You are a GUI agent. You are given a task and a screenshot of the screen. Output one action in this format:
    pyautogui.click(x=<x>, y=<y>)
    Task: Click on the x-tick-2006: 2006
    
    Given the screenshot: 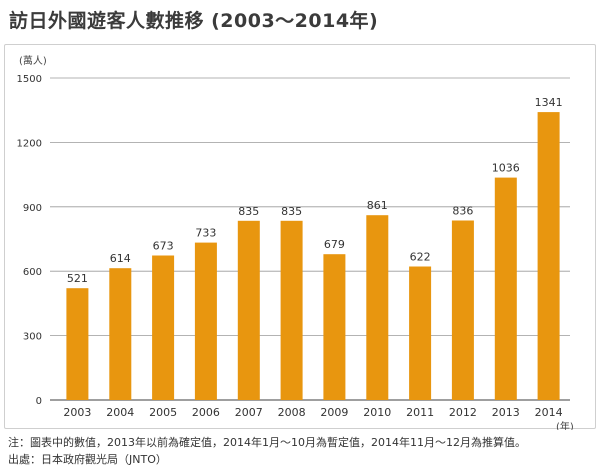 What is the action you would take?
    pyautogui.click(x=206, y=412)
    